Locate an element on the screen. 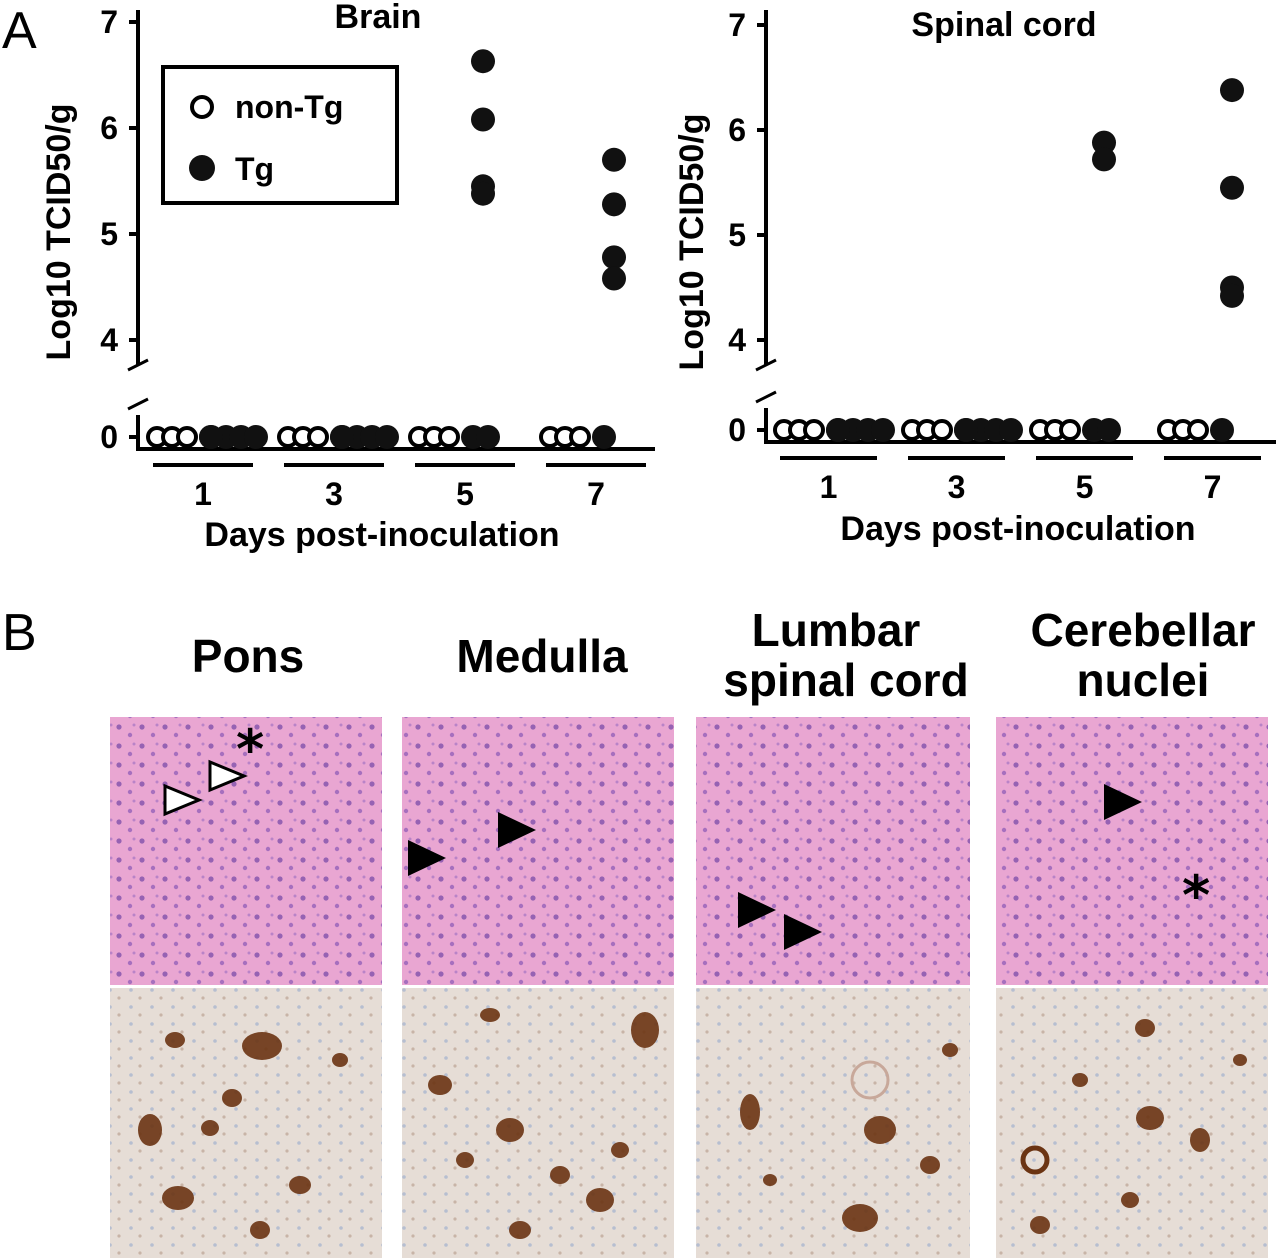 The height and width of the screenshot is (1258, 1280). legend-label: Tg is located at coordinates (254, 169).